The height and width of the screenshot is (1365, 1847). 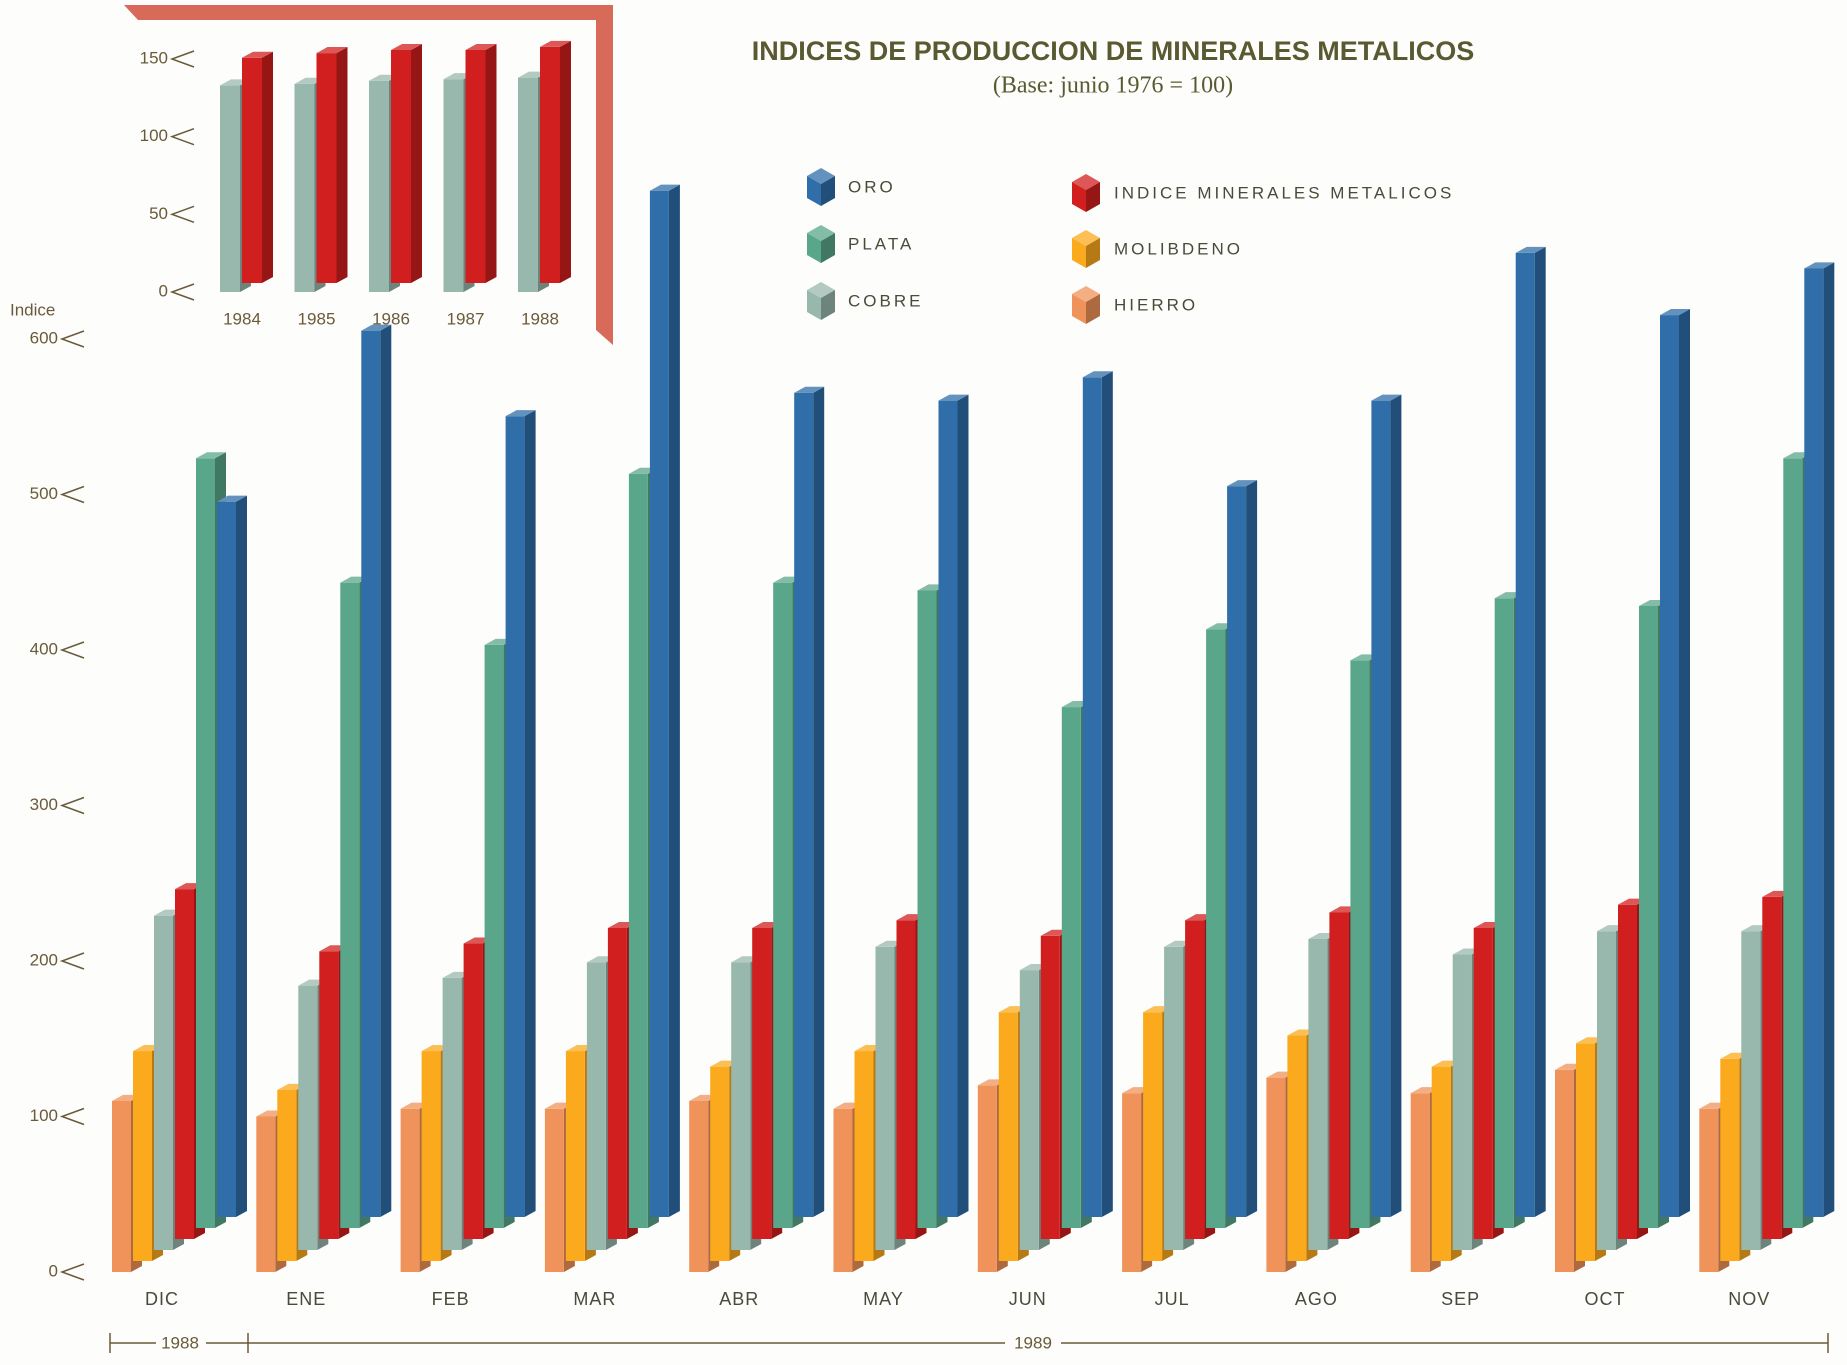 I want to click on x-tick-label: NOV, so click(x=1749, y=1299).